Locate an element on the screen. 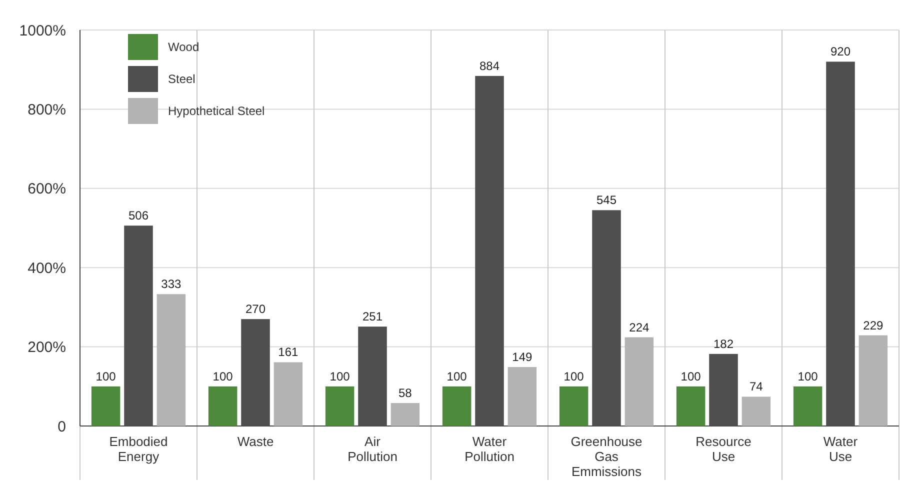 This screenshot has height=484, width=913. y-tick-label: 600% is located at coordinates (47, 189).